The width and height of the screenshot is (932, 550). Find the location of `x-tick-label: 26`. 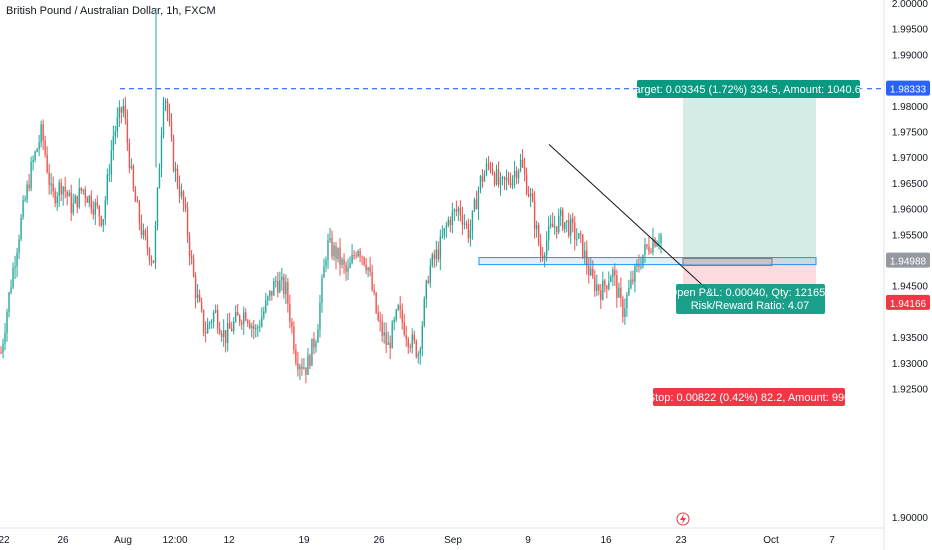

x-tick-label: 26 is located at coordinates (379, 540).